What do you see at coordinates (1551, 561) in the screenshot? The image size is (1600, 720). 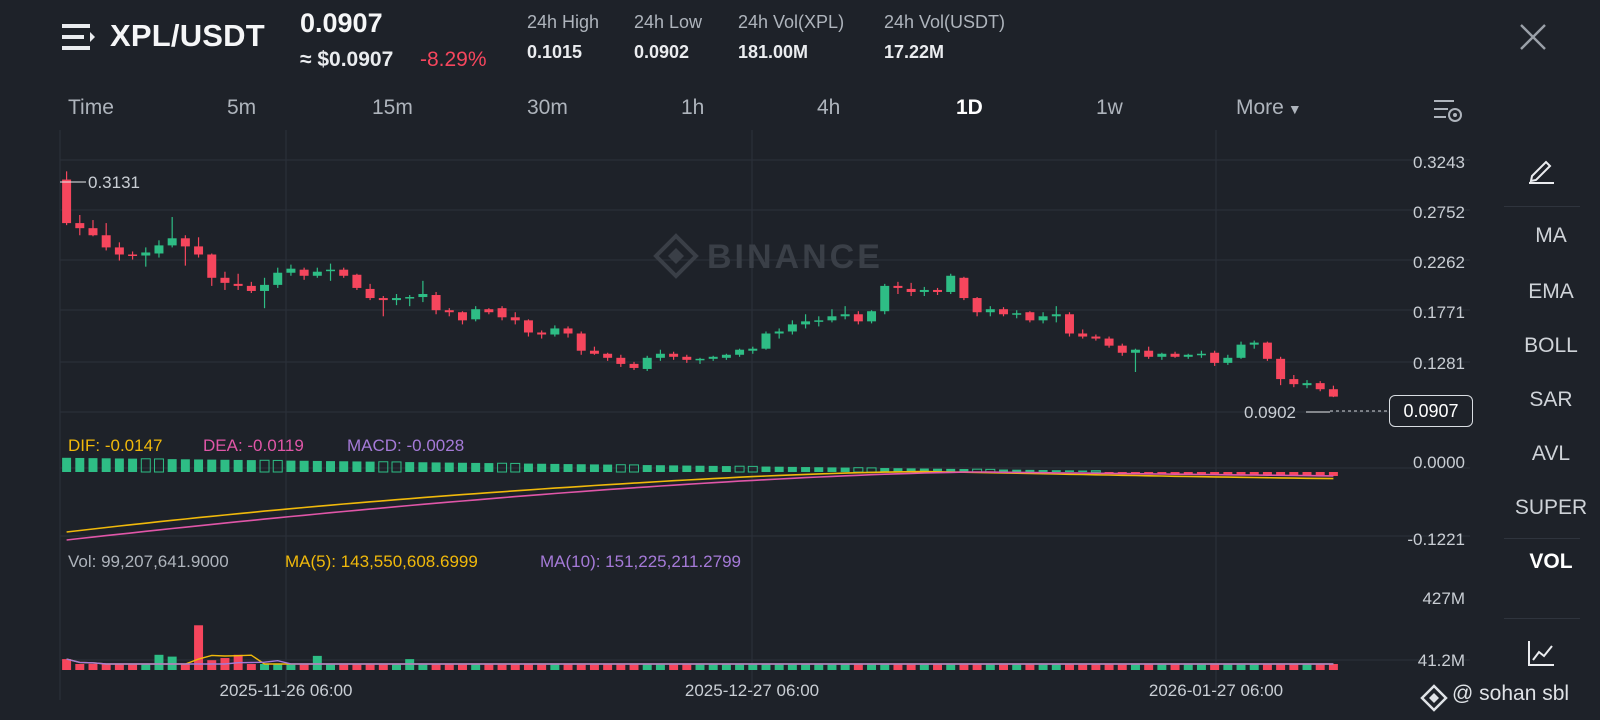 I see `indicator-vol: VOL` at bounding box center [1551, 561].